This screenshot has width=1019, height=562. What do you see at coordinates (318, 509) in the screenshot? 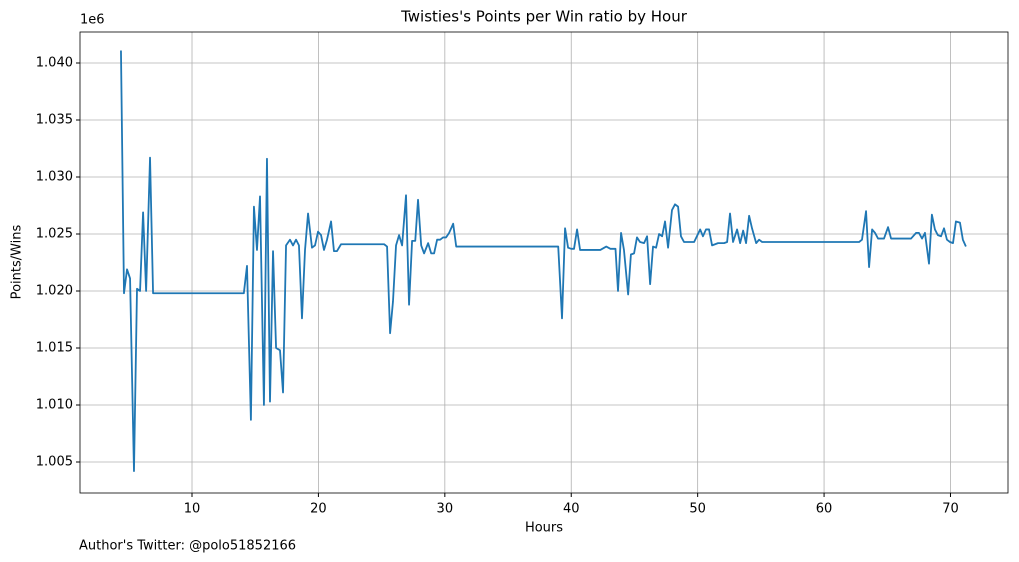
I see `x-tick-label: 20` at bounding box center [318, 509].